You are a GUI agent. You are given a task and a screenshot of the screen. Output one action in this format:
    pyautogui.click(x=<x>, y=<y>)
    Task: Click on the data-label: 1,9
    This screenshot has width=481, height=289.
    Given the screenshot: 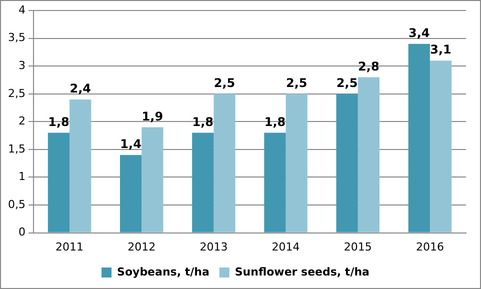 What is the action you would take?
    pyautogui.click(x=153, y=116)
    